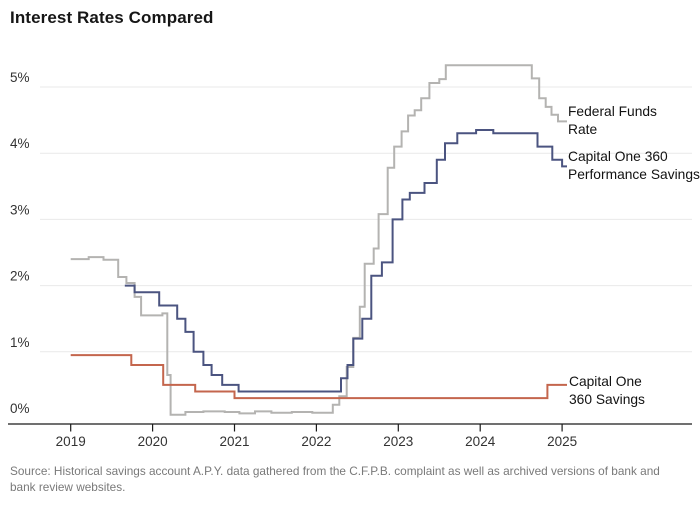  What do you see at coordinates (634, 165) in the screenshot?
I see `series-label-performance_savings: Capital One 360 Performance Savings` at bounding box center [634, 165].